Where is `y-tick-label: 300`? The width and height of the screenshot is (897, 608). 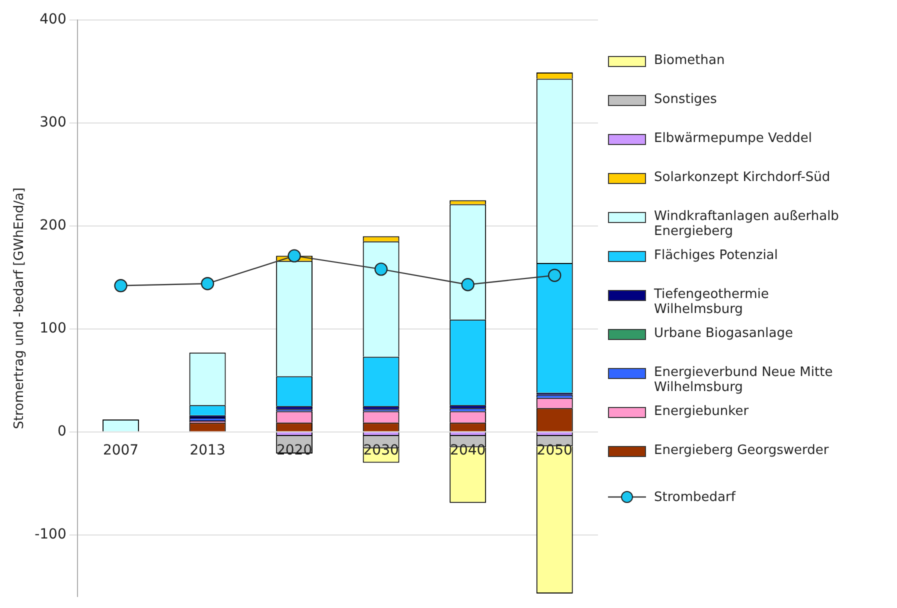 y-tick-label: 300 is located at coordinates (53, 122).